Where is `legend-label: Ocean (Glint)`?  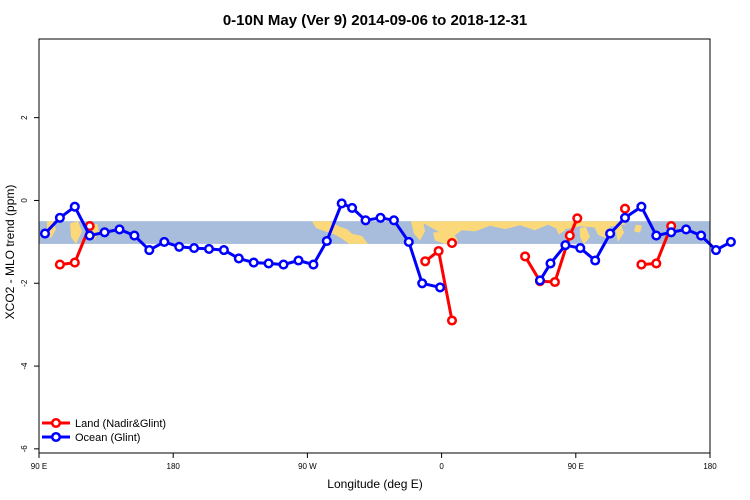 legend-label: Ocean (Glint) is located at coordinates (107, 438).